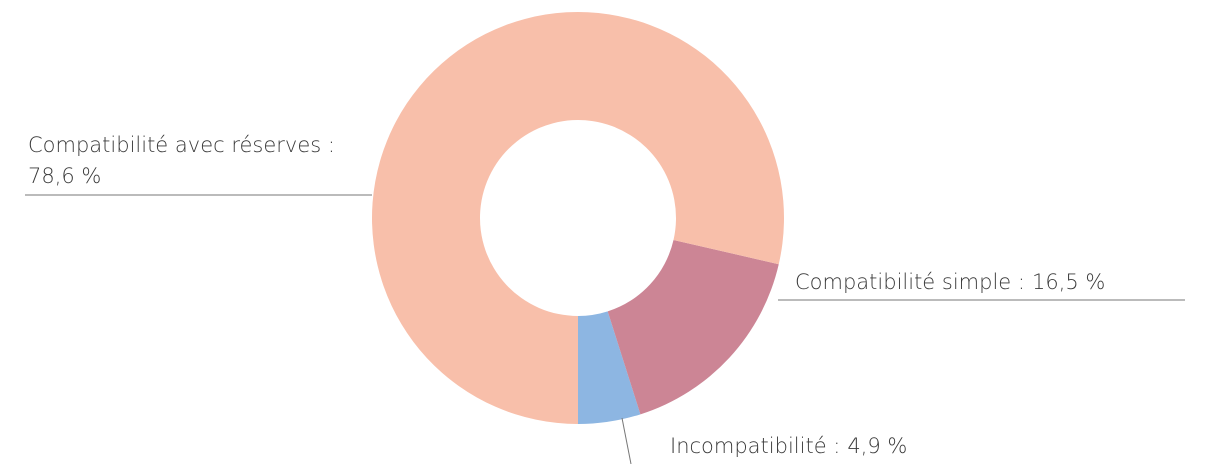 The width and height of the screenshot is (1205, 464). Describe the element at coordinates (755, 446) in the screenshot. I see `slice-label: Incompatibilité :` at that location.